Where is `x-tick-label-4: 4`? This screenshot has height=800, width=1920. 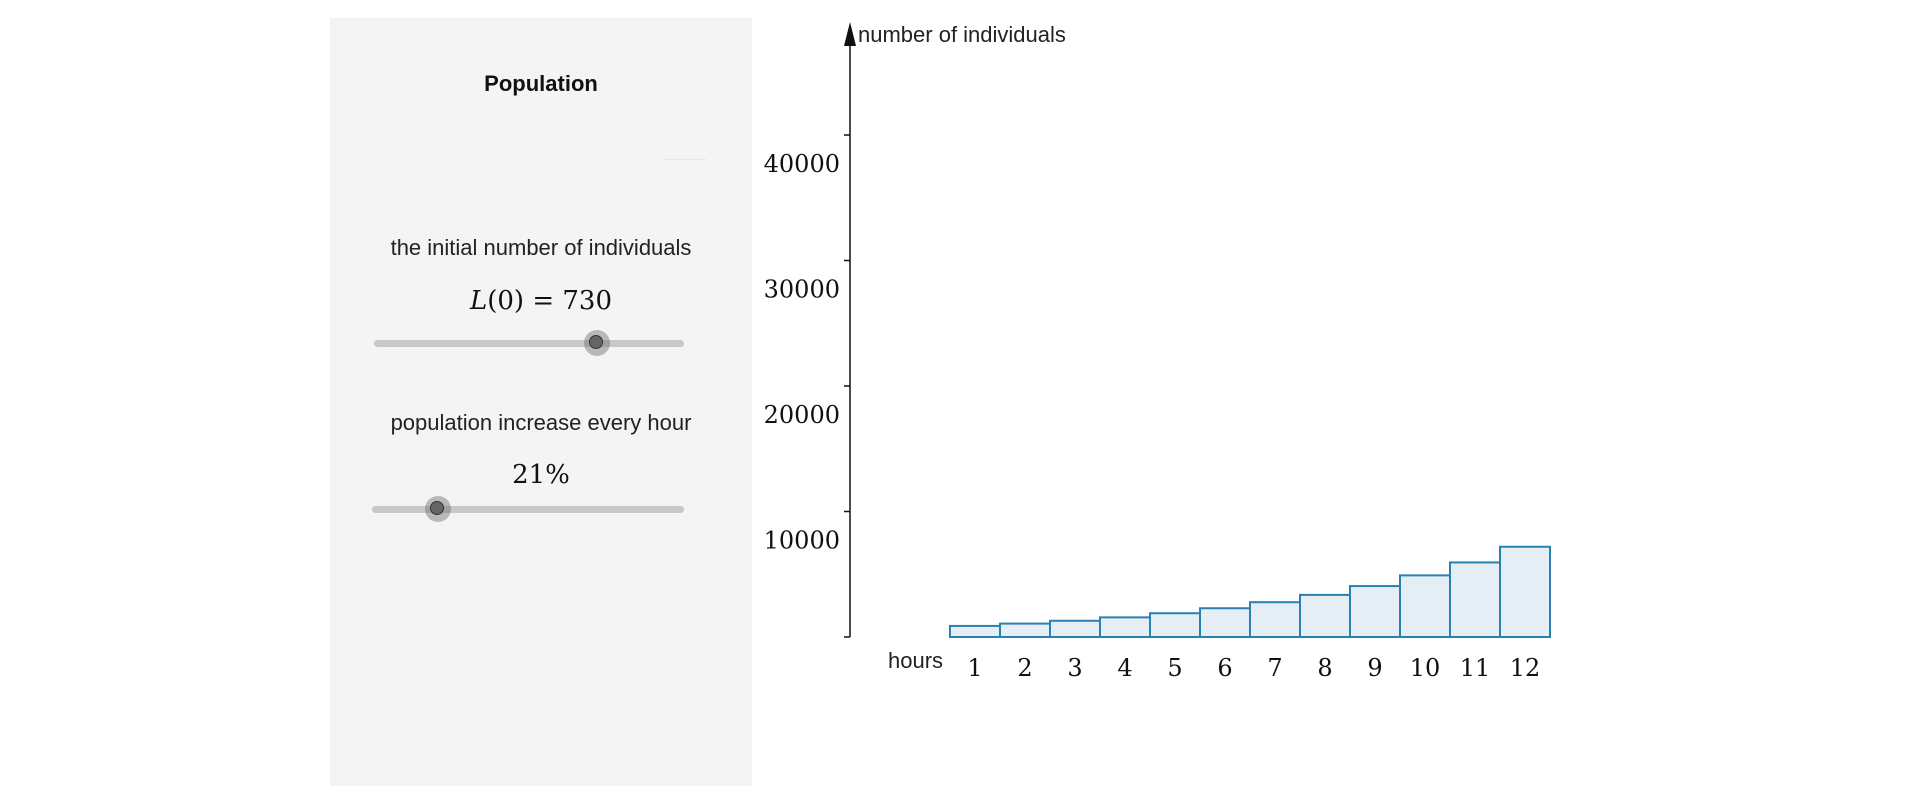 x-tick-label-4: 4 is located at coordinates (1124, 668).